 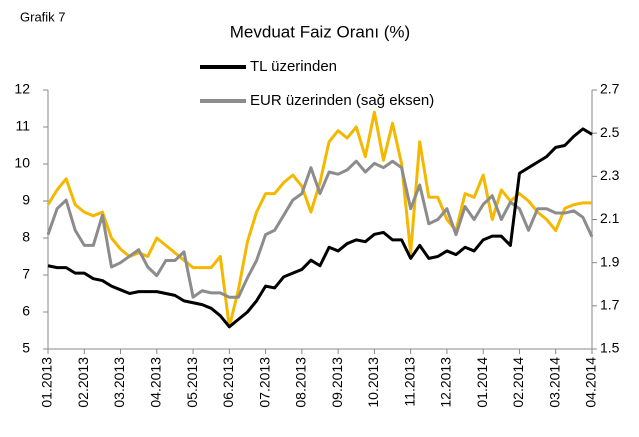 What do you see at coordinates (22, 163) in the screenshot?
I see `y-tick-label: 10` at bounding box center [22, 163].